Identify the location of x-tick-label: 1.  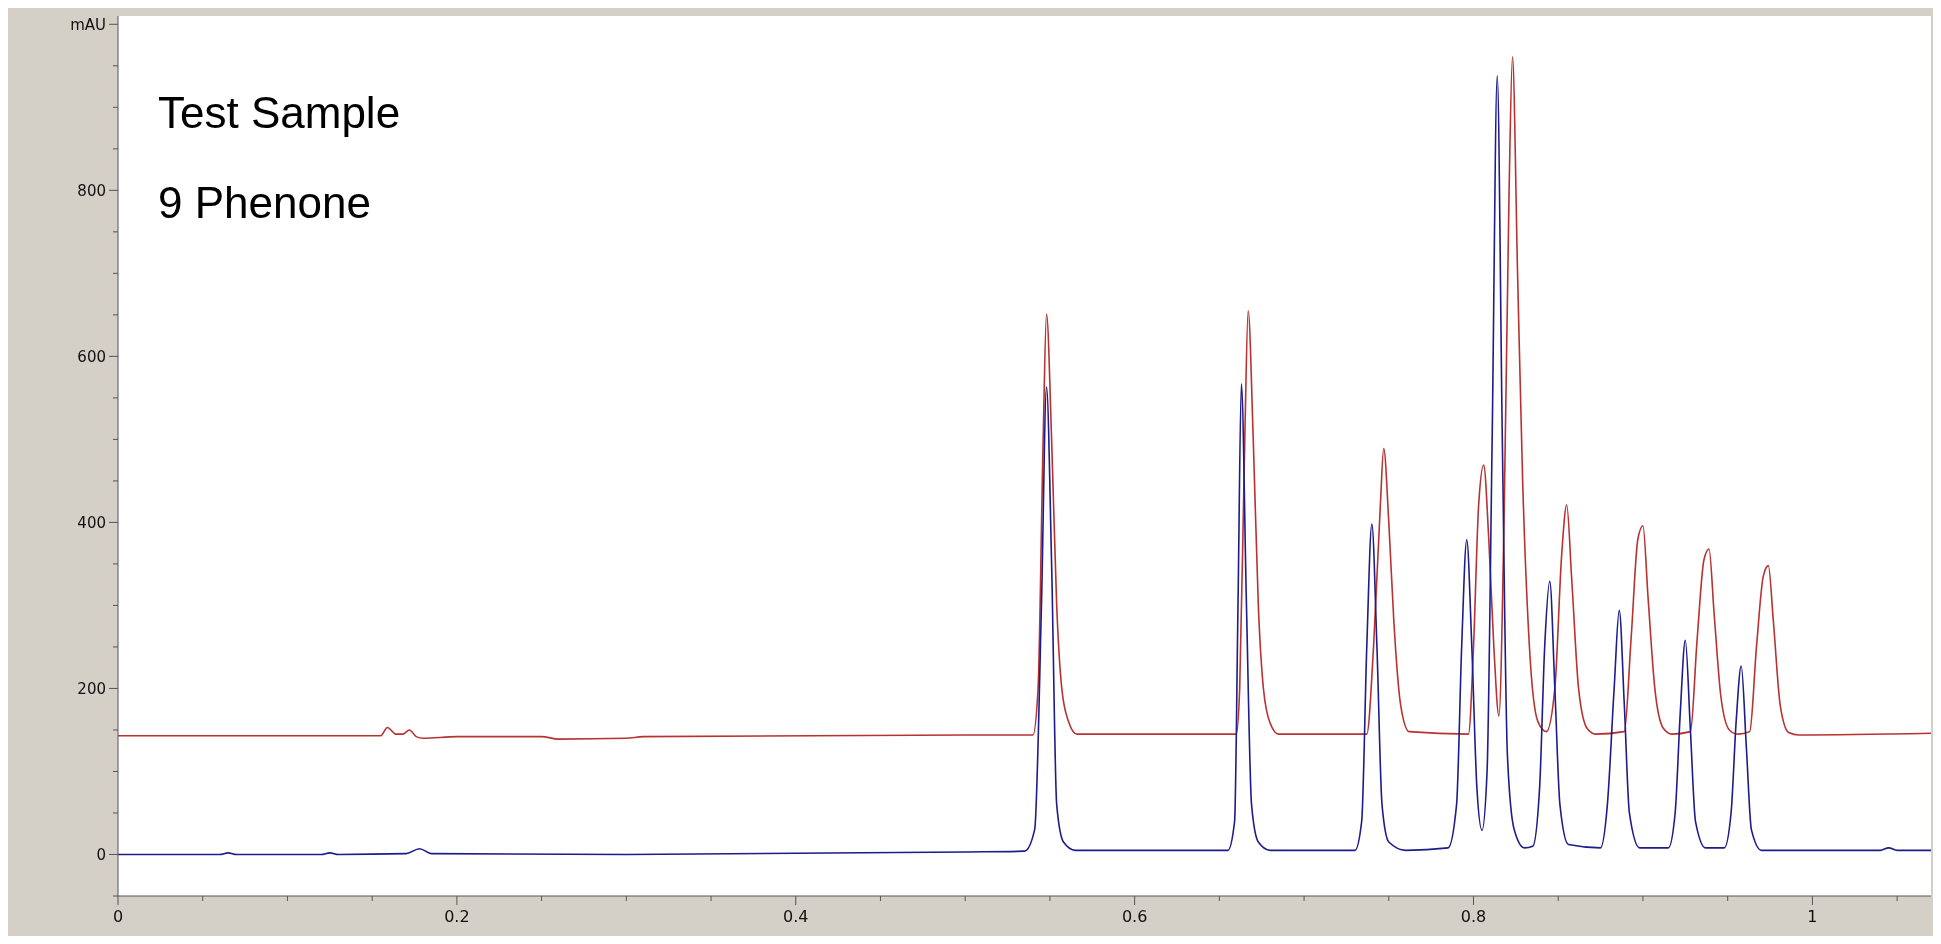
(1812, 916).